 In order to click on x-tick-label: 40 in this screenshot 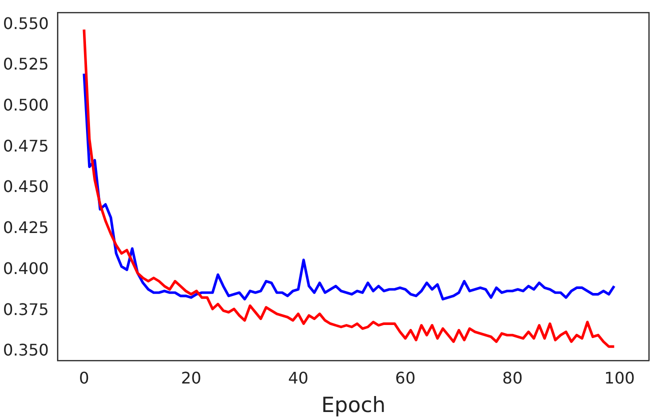, I will do `click(298, 378)`.